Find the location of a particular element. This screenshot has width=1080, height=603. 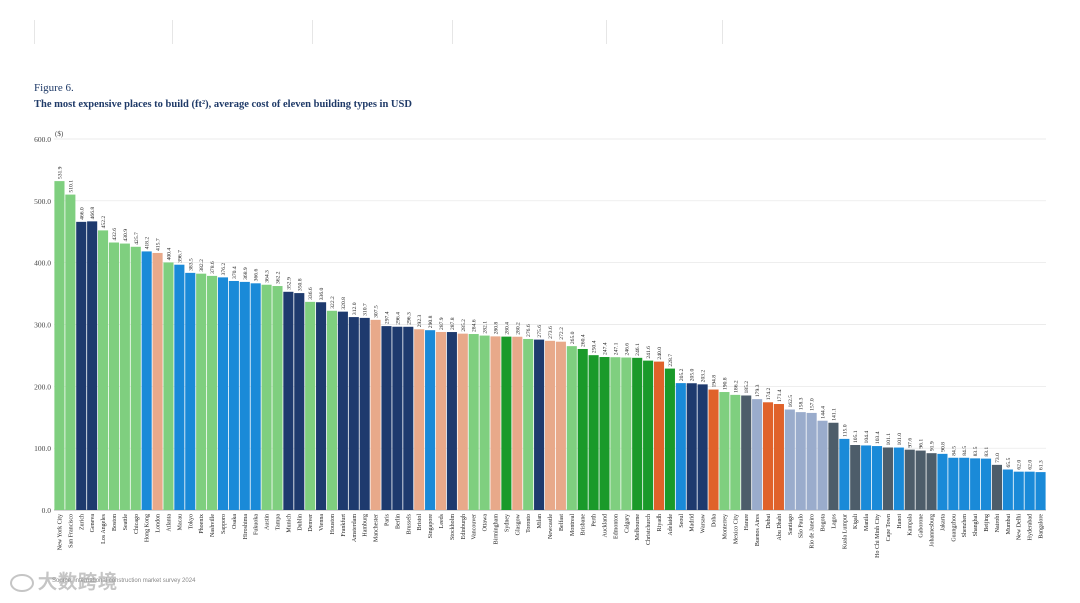

x-tick-label: Toronto is located at coordinates (529, 523).